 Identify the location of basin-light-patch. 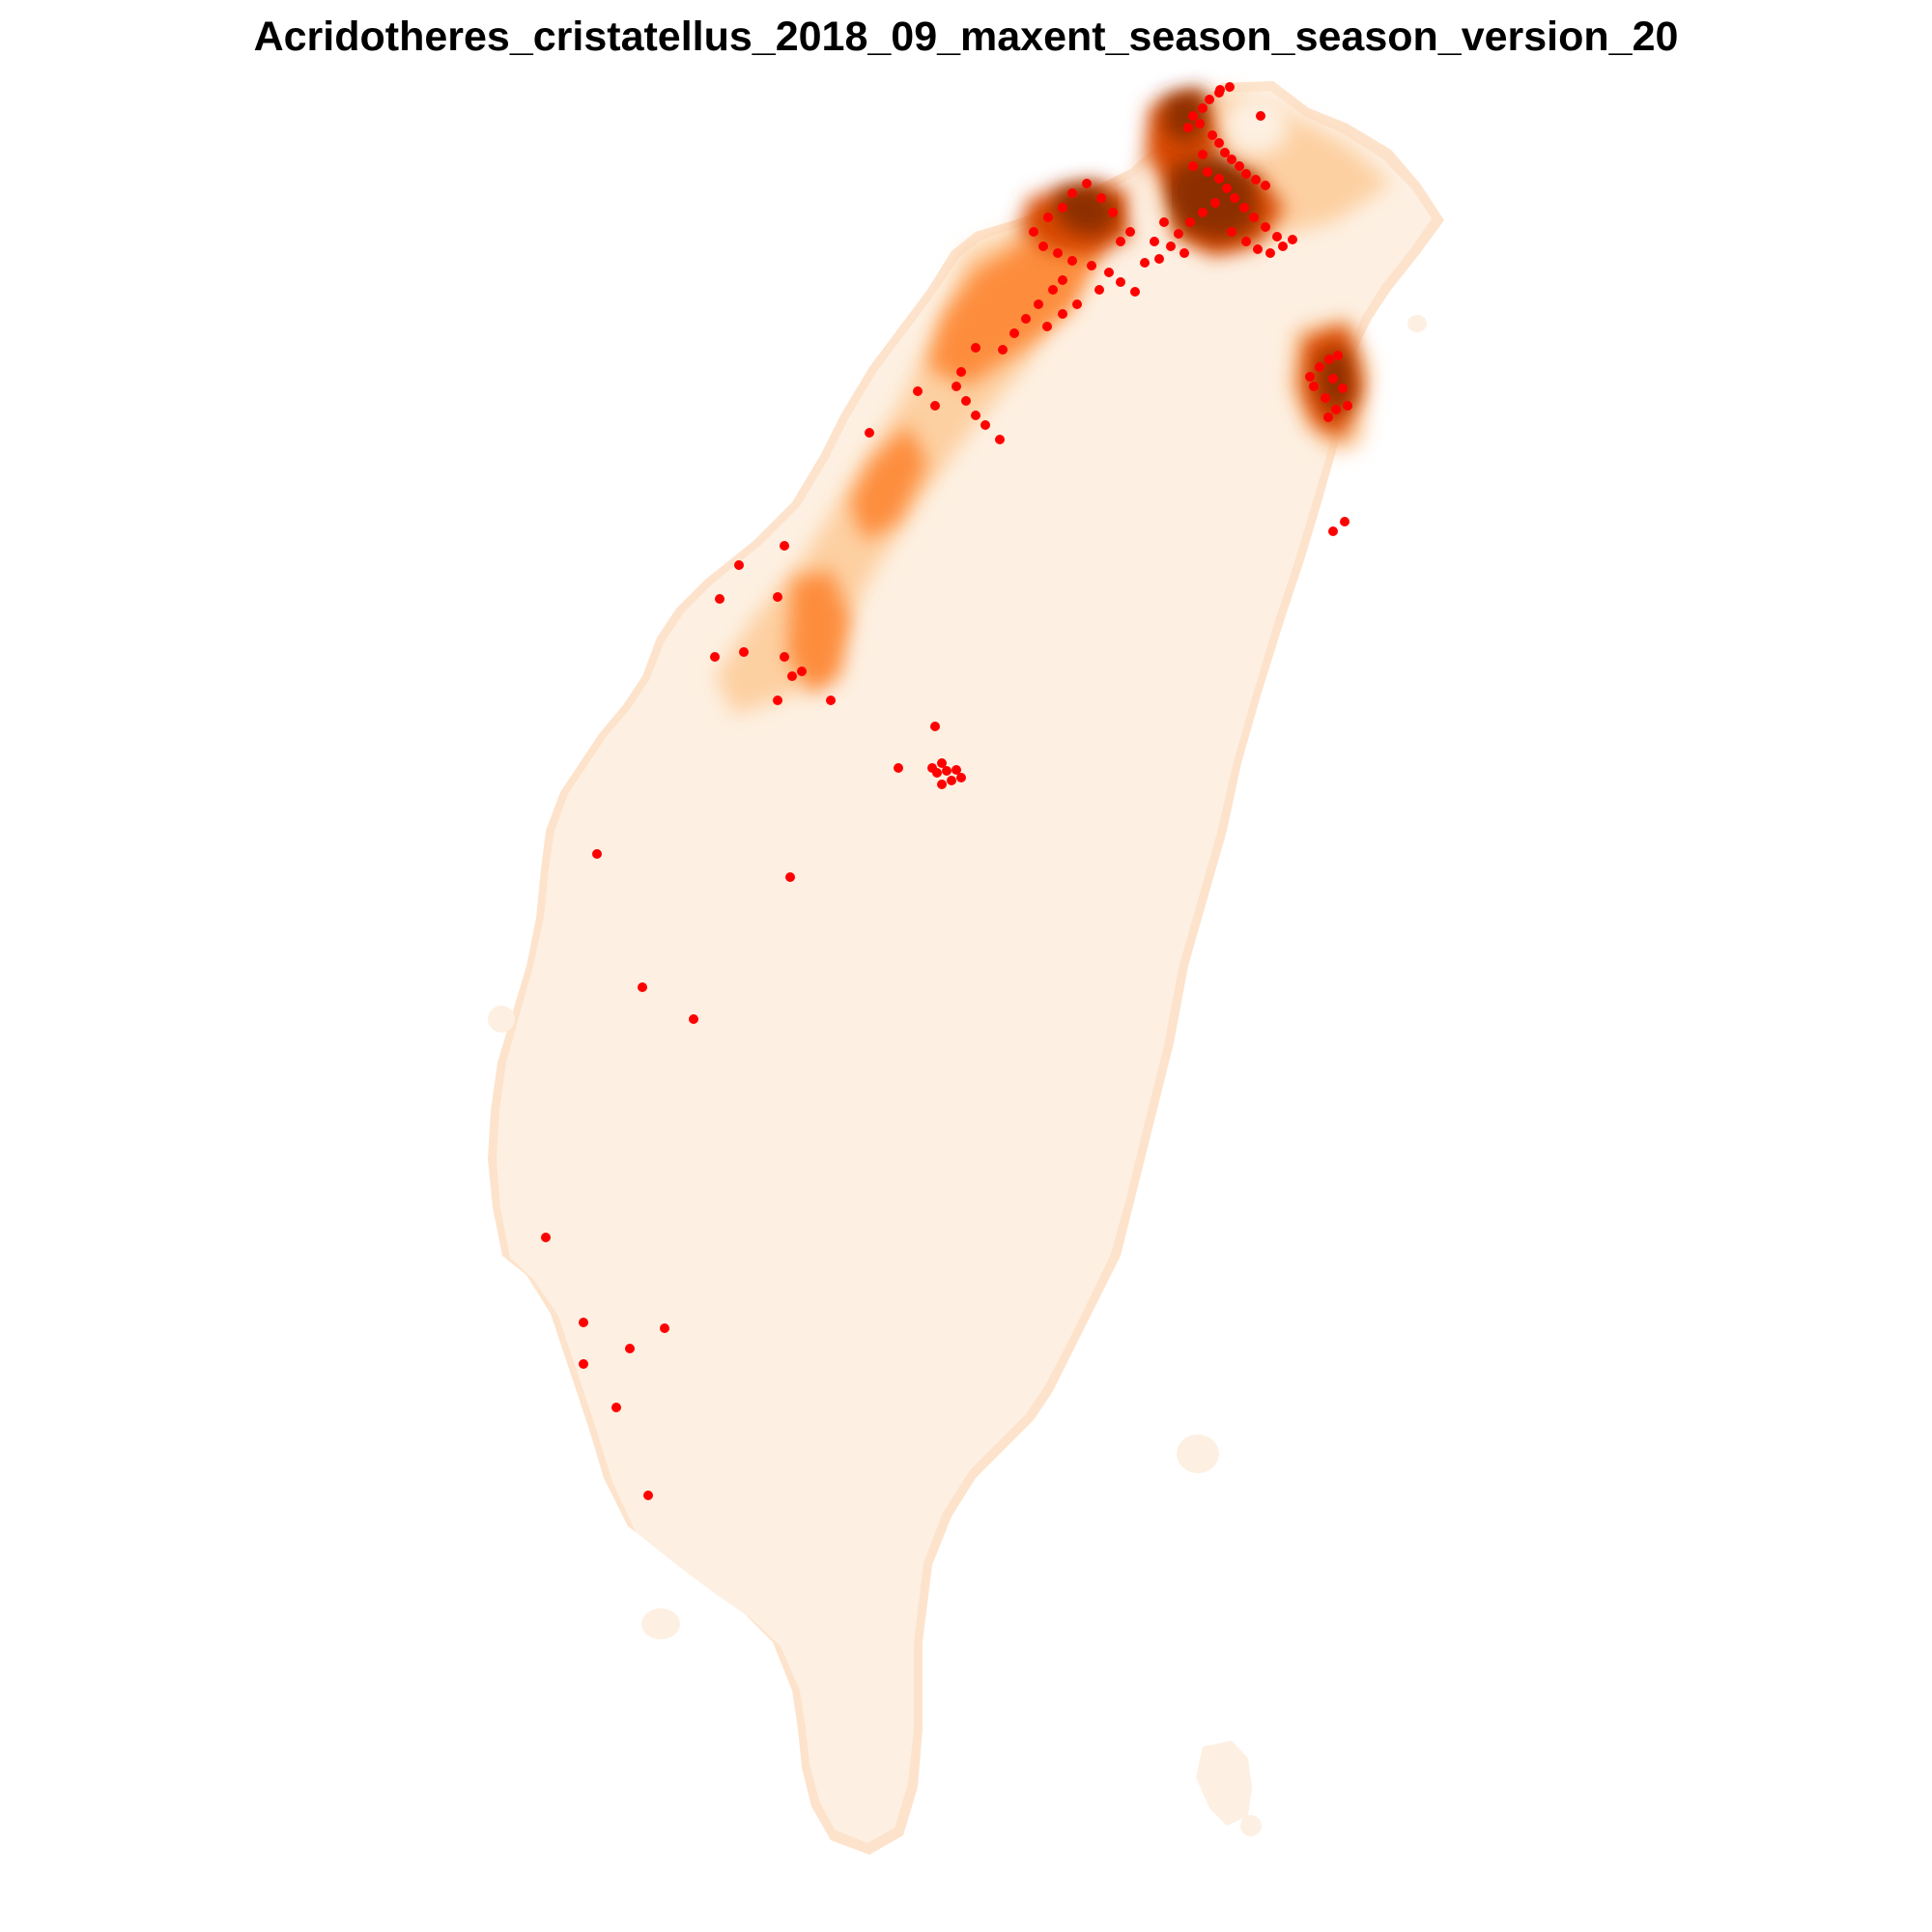
(1256, 126).